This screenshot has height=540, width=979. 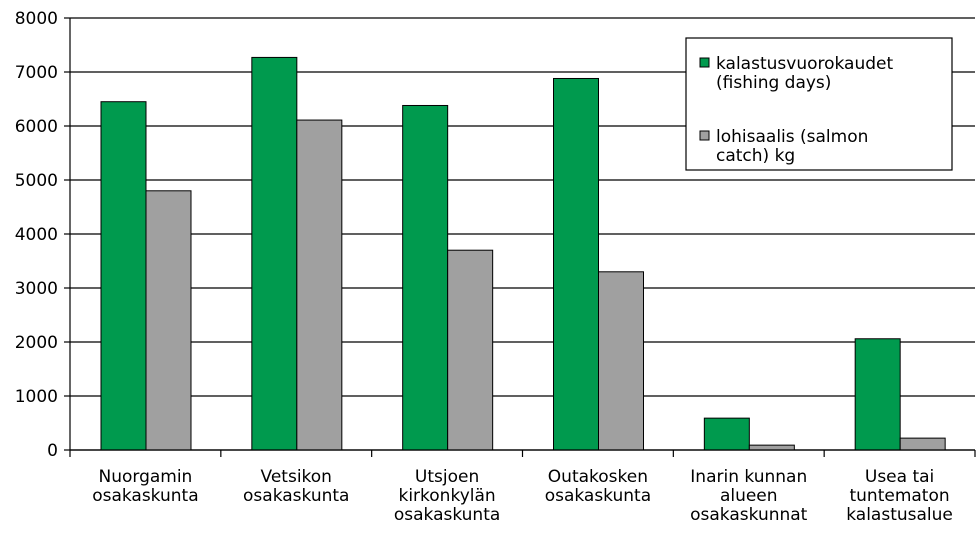 I want to click on y-tick-label: 0, so click(x=52, y=451).